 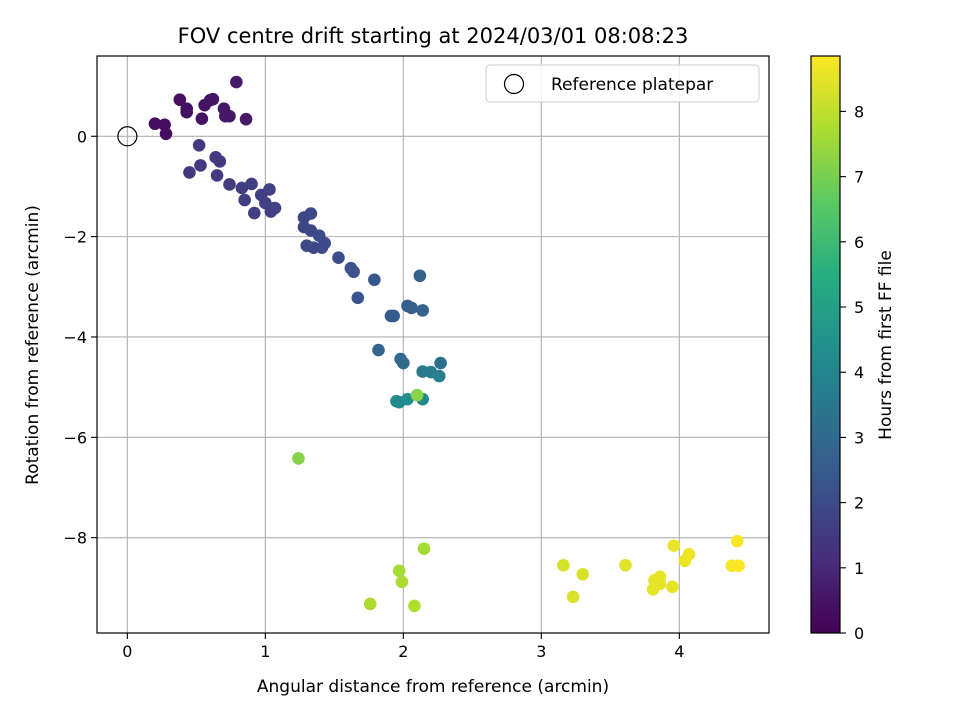 I want to click on colorbar-tick-label: 4, so click(x=859, y=372).